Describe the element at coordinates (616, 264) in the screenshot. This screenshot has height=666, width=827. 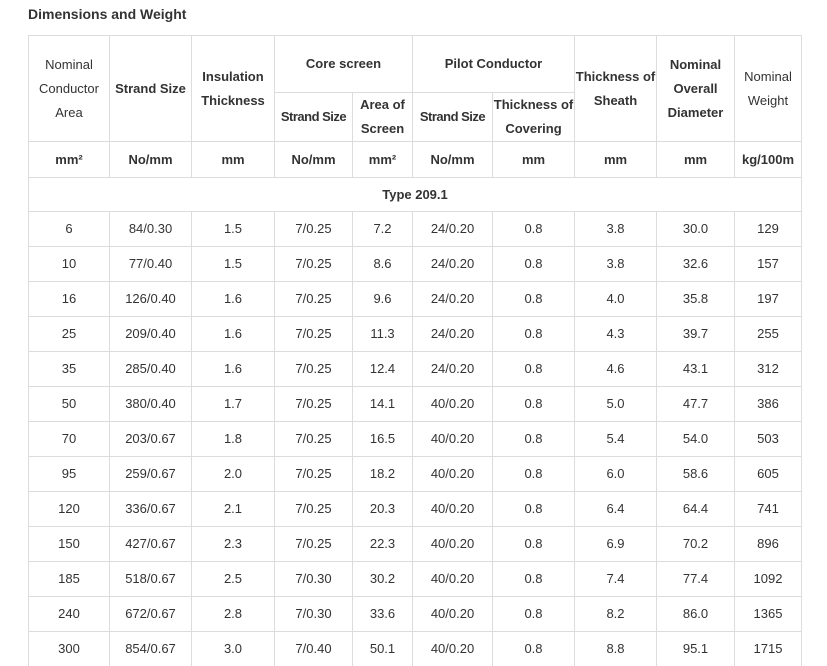
I see `table-cell: 3.8` at that location.